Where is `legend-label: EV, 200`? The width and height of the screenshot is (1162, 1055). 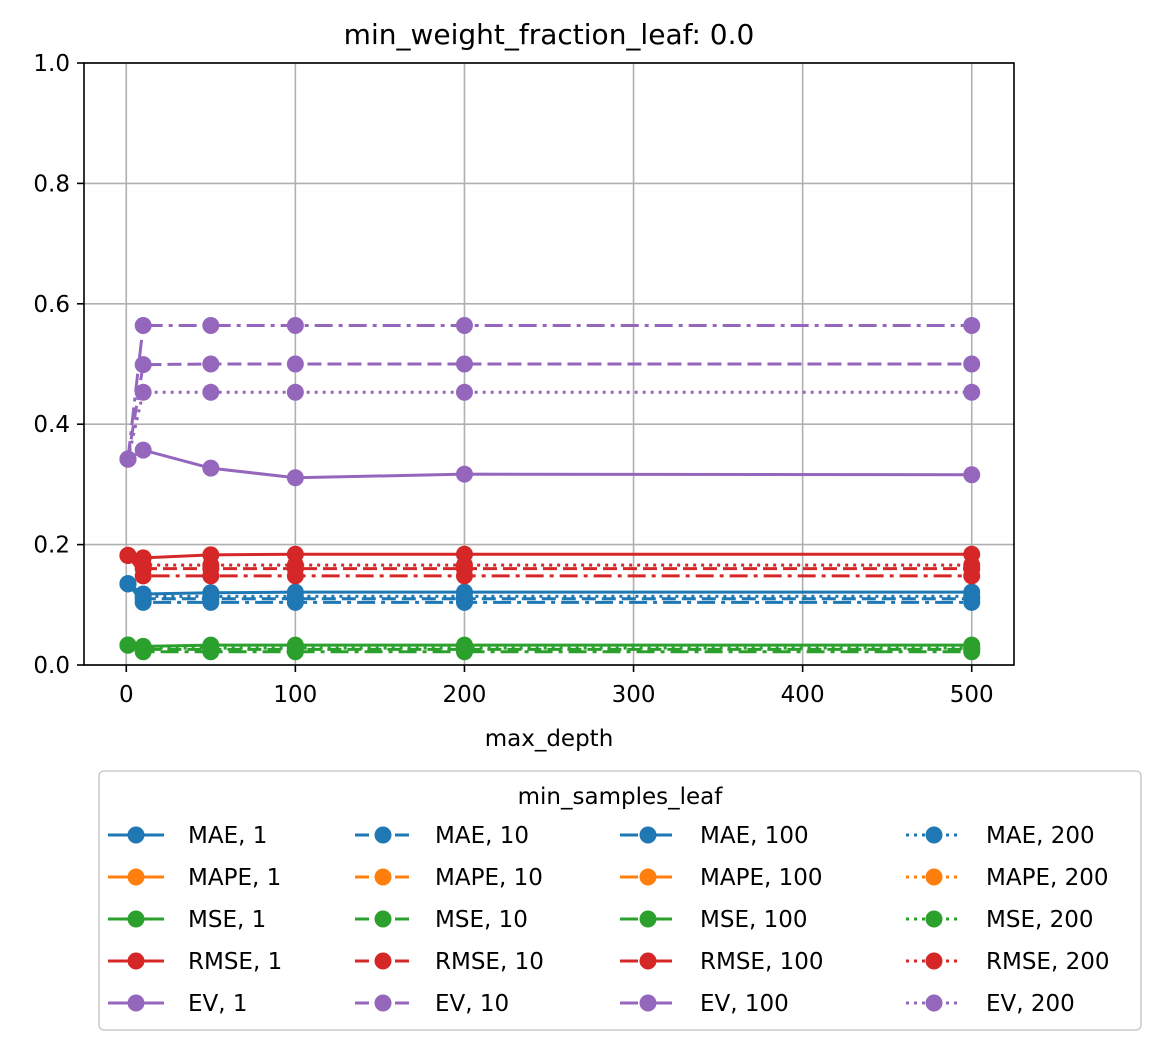
legend-label: EV, 200 is located at coordinates (1030, 1004).